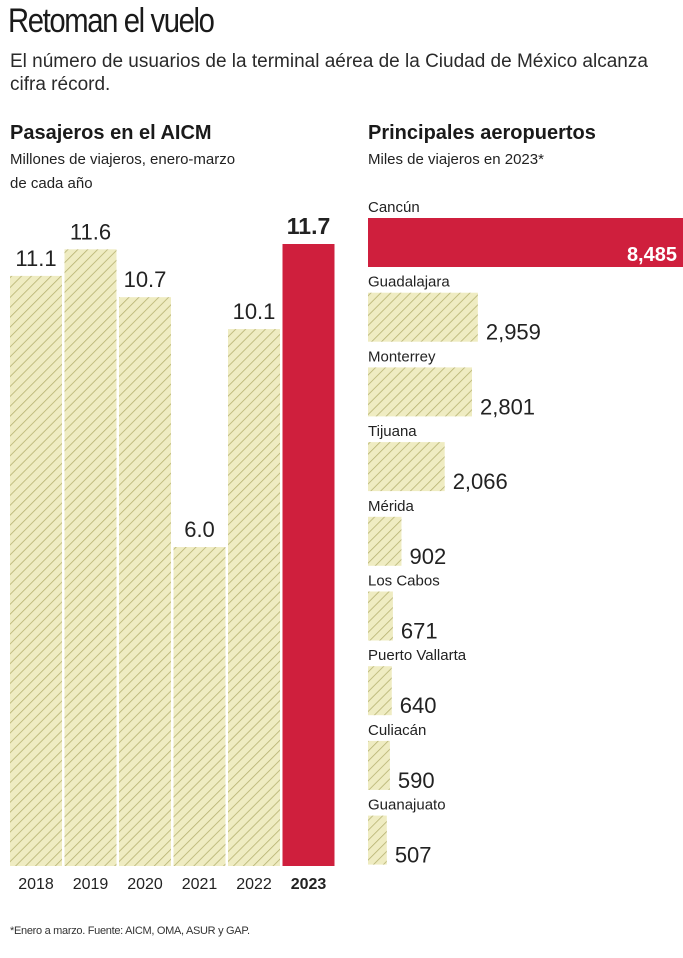  I want to click on bar-2022, so click(254, 597).